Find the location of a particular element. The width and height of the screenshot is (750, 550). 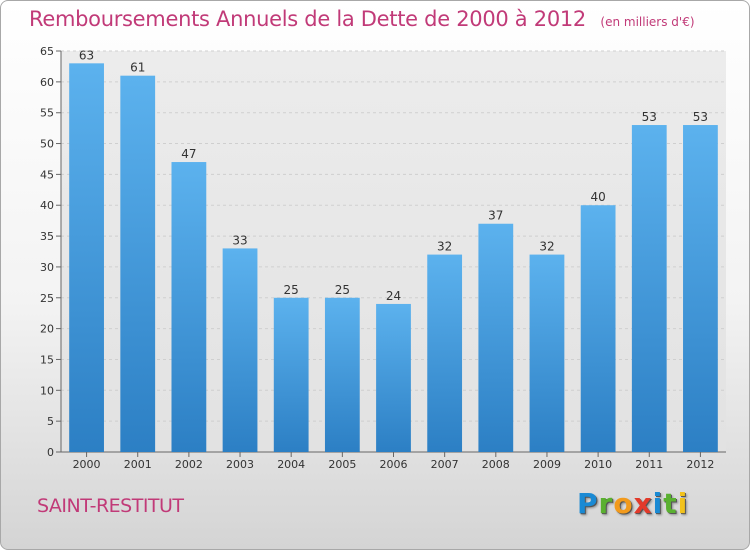

logo-letter: x is located at coordinates (643, 503).